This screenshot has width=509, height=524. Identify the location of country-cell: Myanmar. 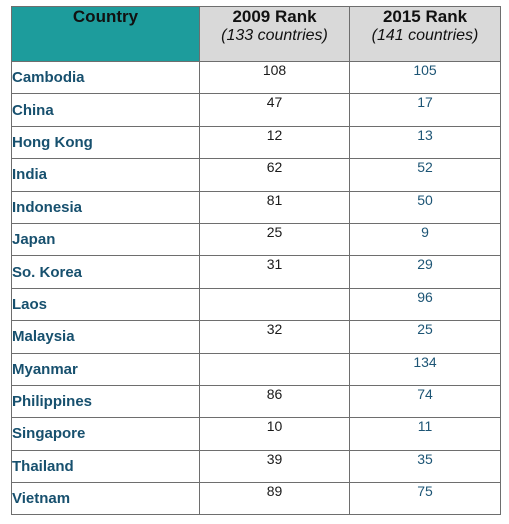
(105, 369).